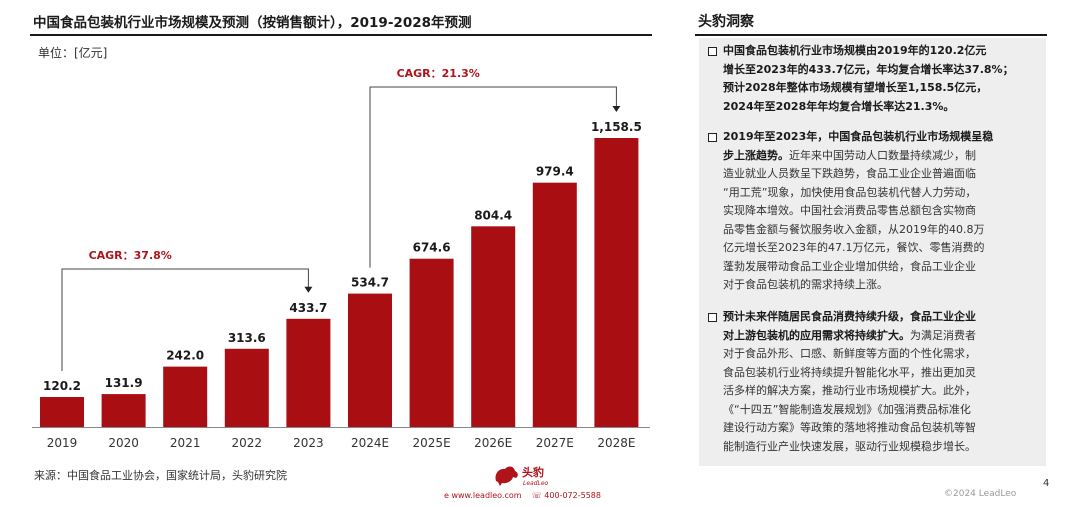 This screenshot has width=1080, height=507. Describe the element at coordinates (124, 383) in the screenshot. I see `value-label: 131.9` at that location.